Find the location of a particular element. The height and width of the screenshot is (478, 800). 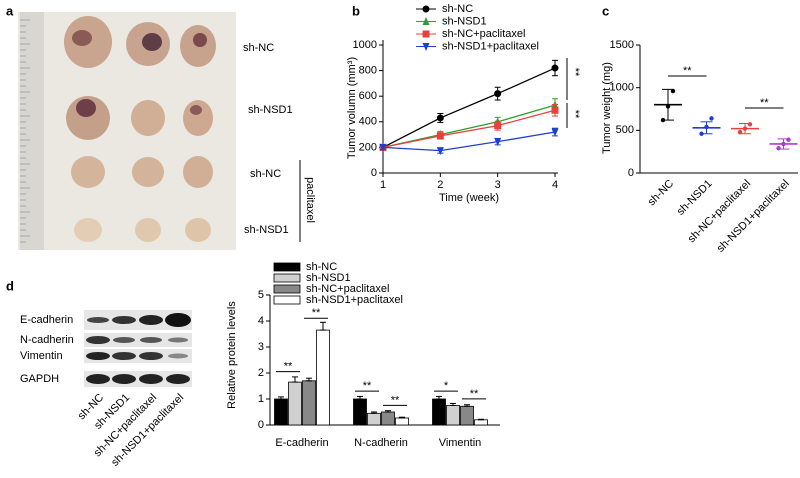

panel-label: a is located at coordinates (10, 10).